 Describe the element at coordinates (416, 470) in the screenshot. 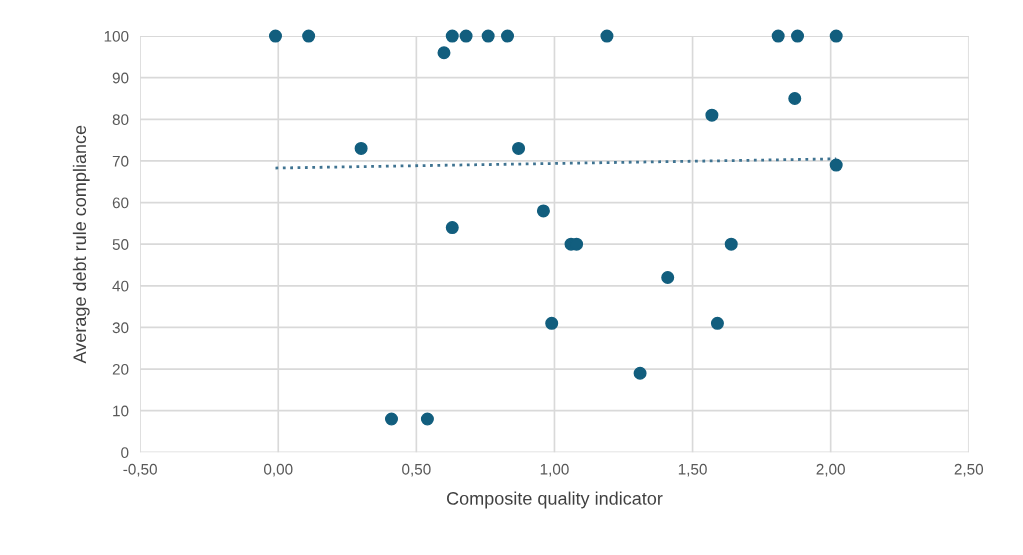

I see `x-tick-label: 0,50` at that location.